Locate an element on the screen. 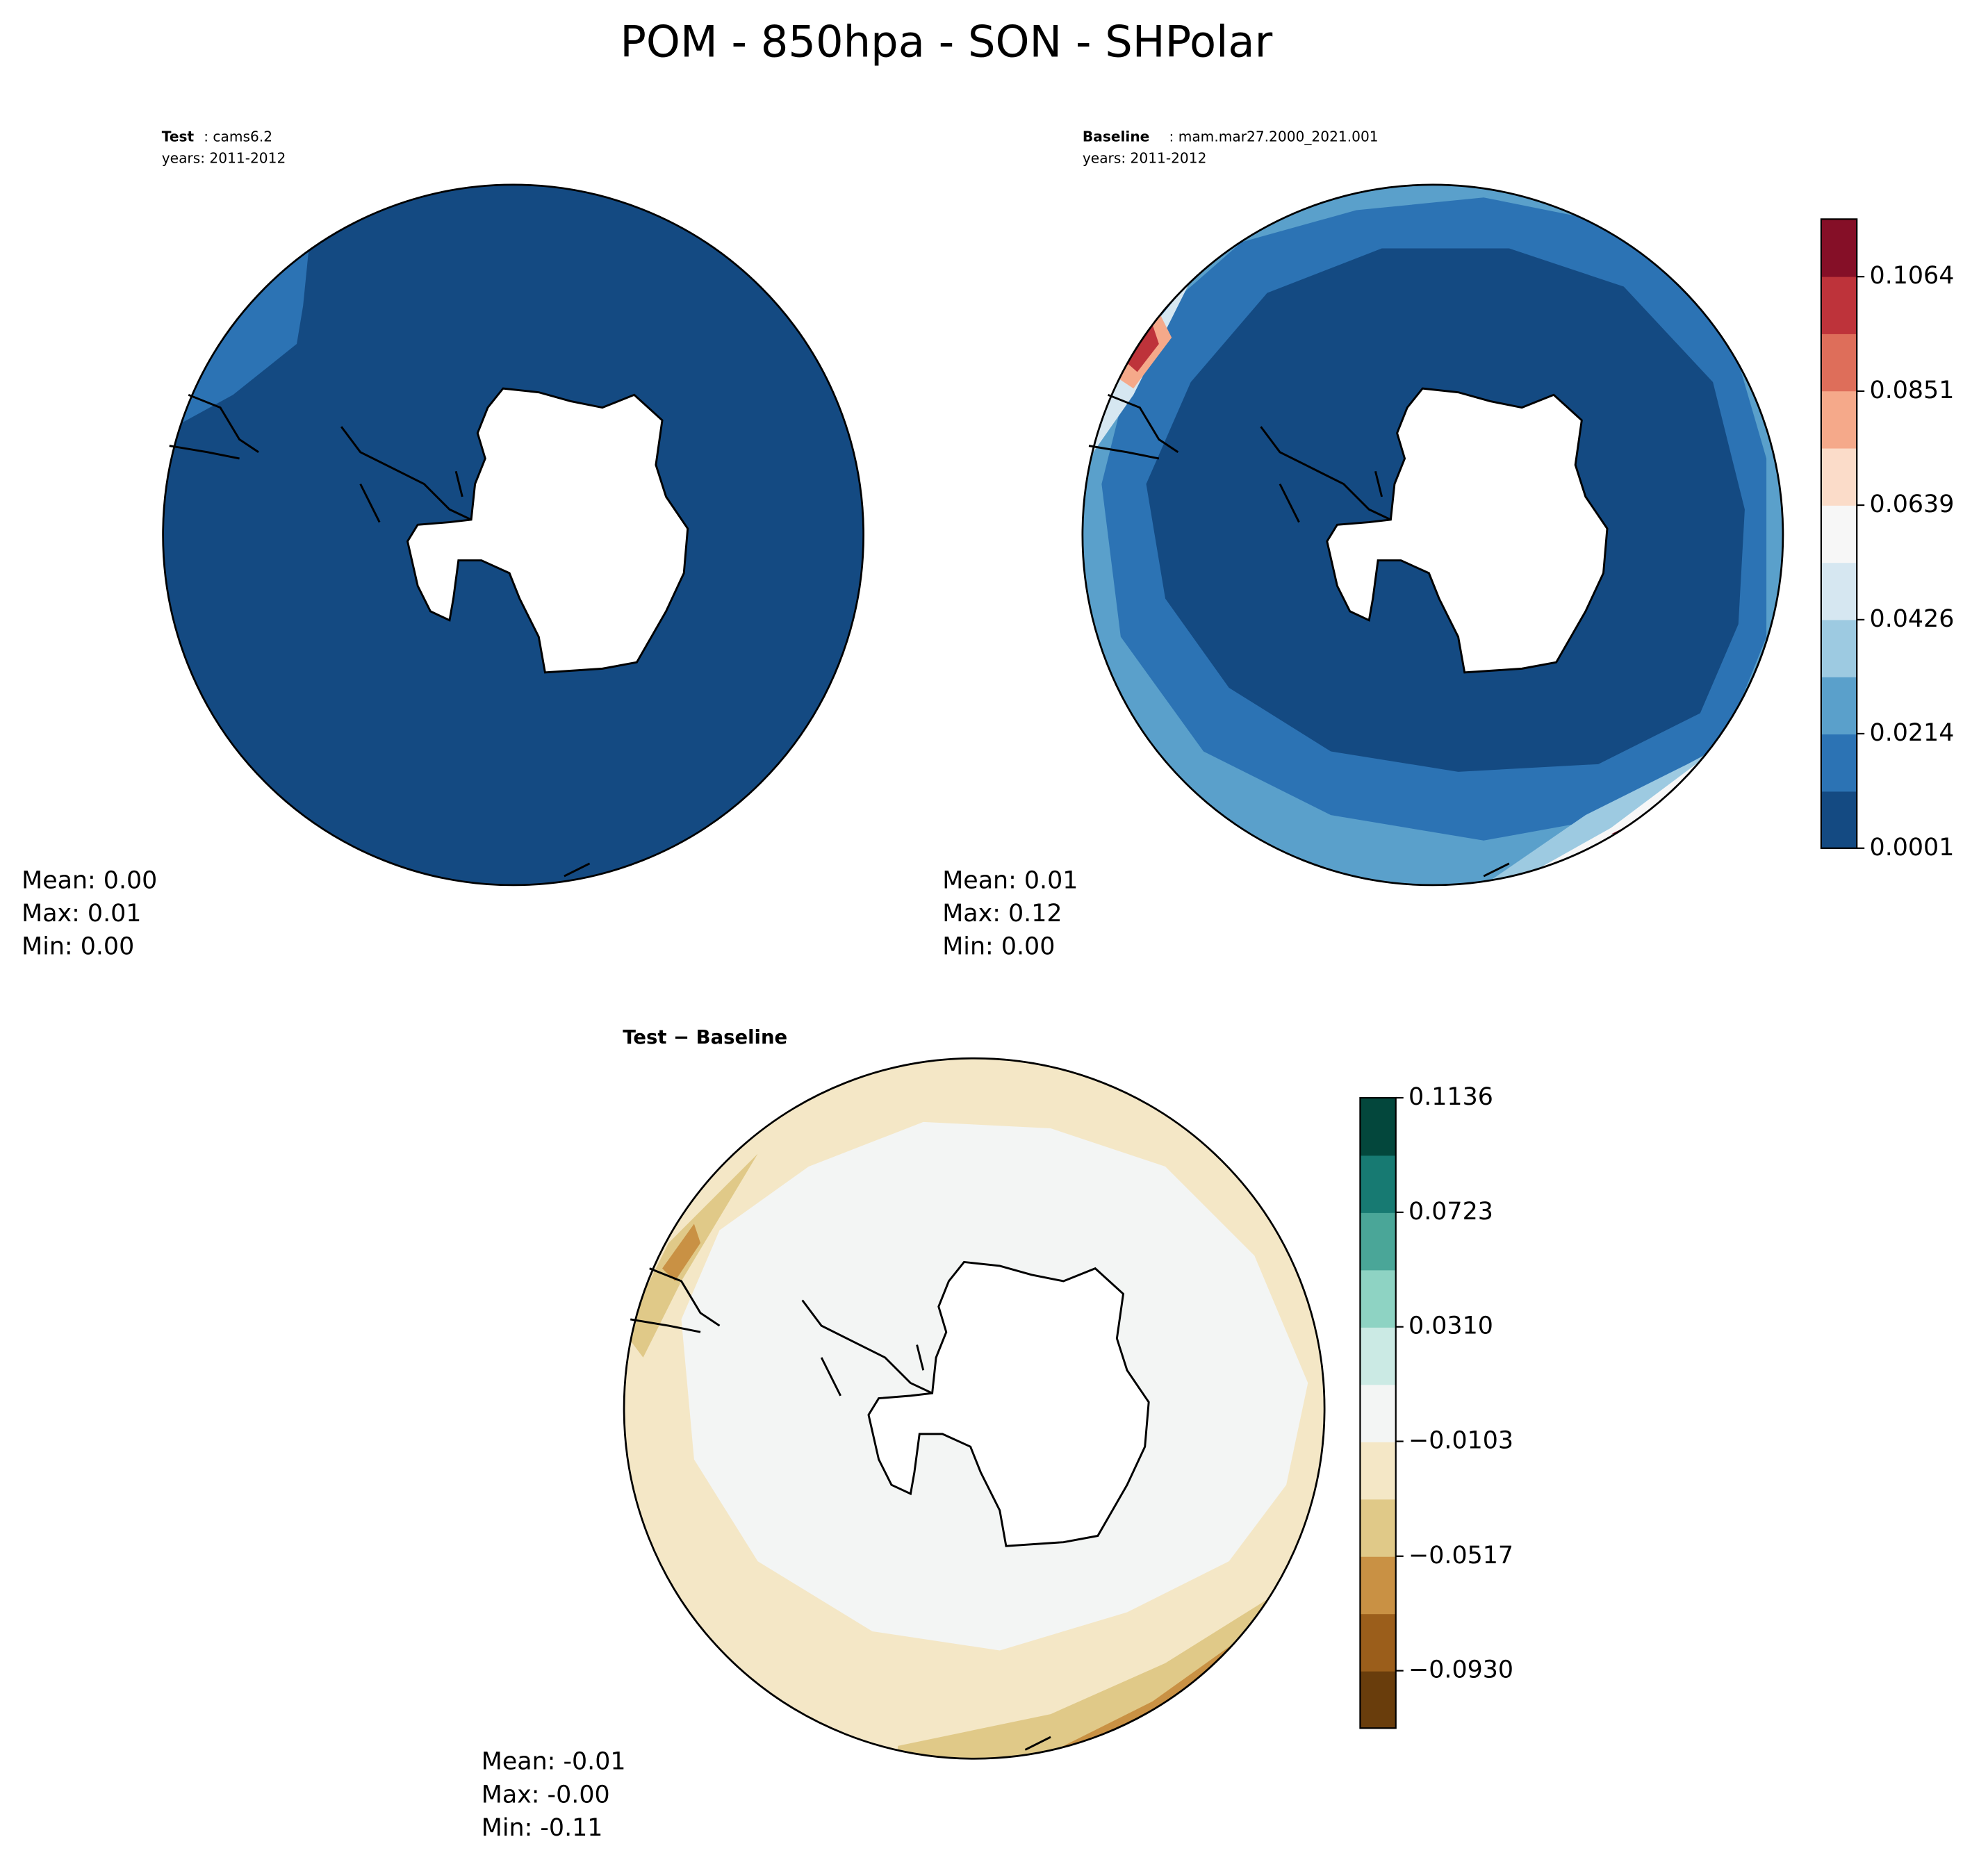  stat-text: Mean: 0.00 is located at coordinates (89, 880).